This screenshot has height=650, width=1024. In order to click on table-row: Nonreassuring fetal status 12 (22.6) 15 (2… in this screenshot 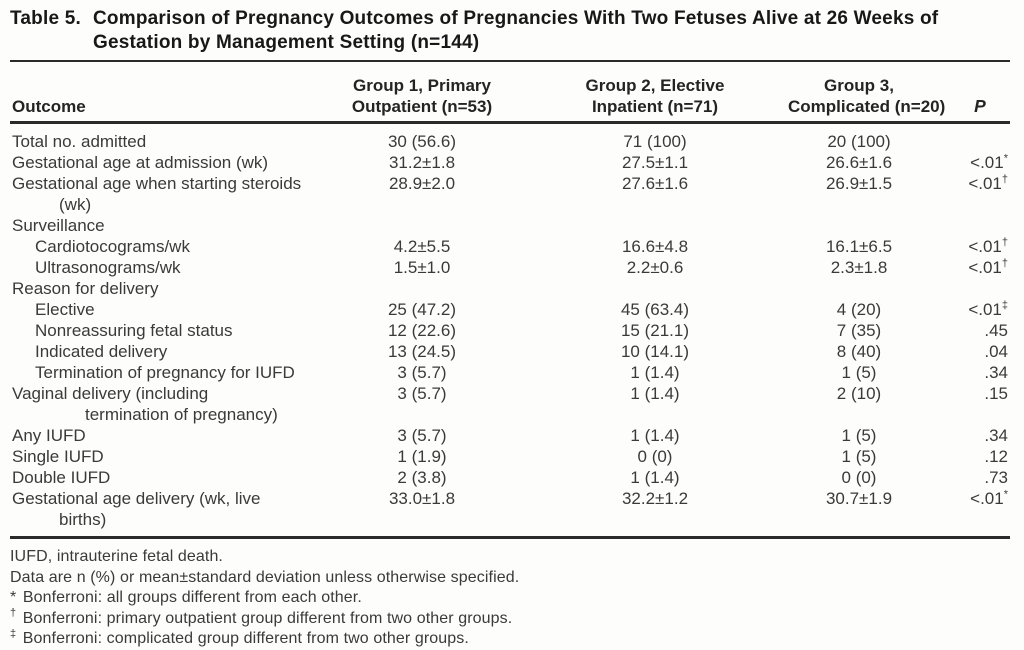, I will do `click(510, 330)`.